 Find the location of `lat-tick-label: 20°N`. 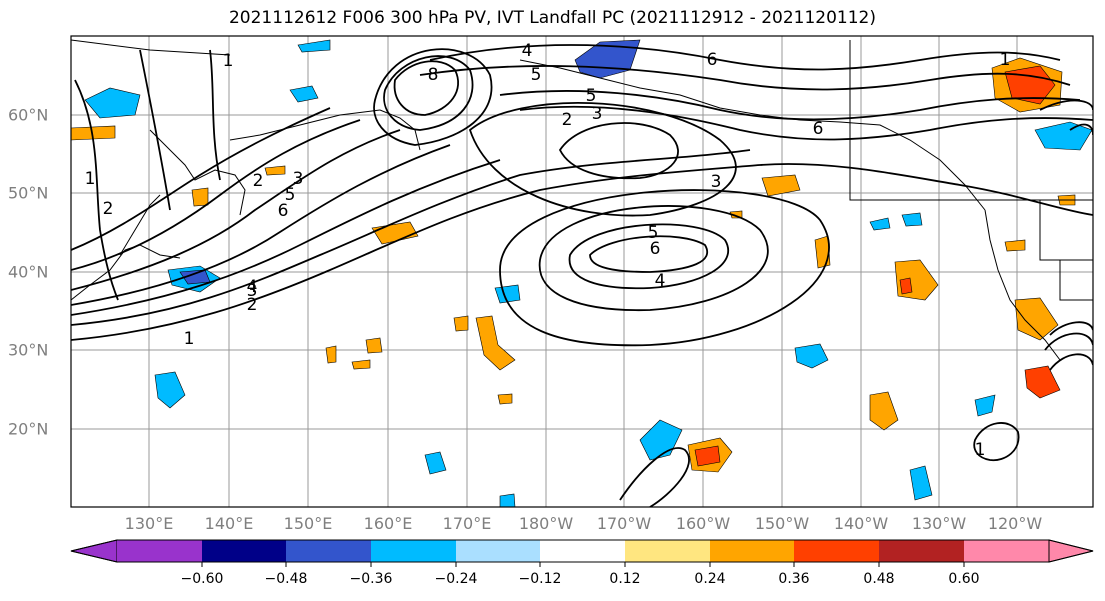

lat-tick-label: 20°N is located at coordinates (28, 429).